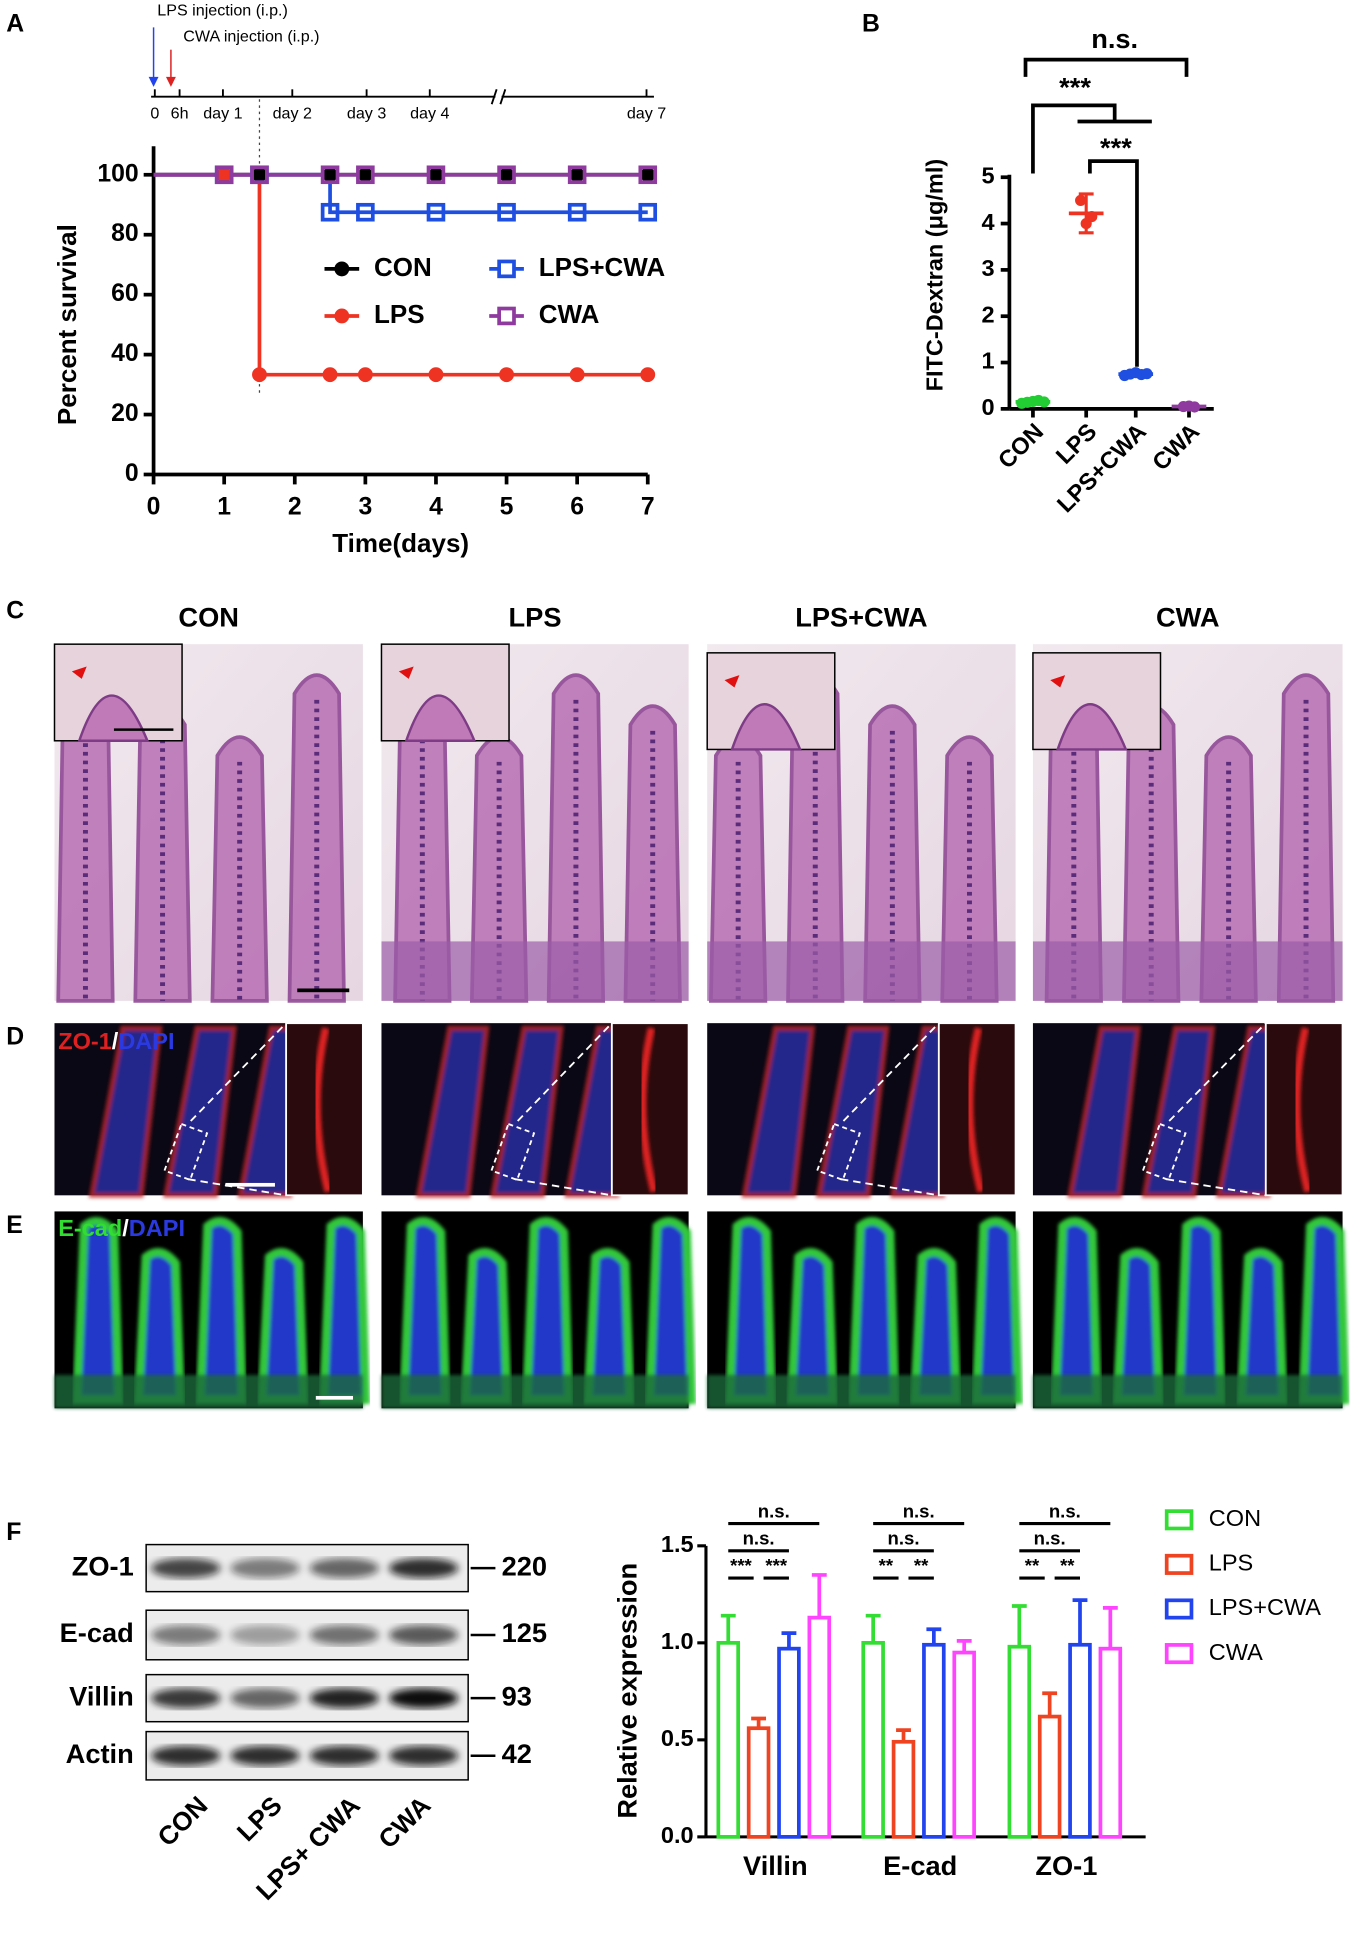 This screenshot has height=1946, width=1350. I want to click on panel-label: B, so click(871, 23).